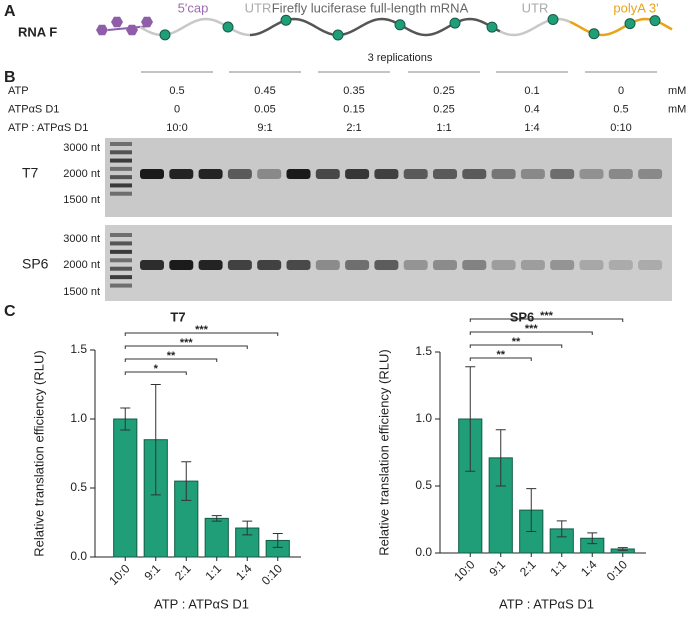  What do you see at coordinates (620, 128) in the screenshot?
I see `cell: 0:10` at bounding box center [620, 128].